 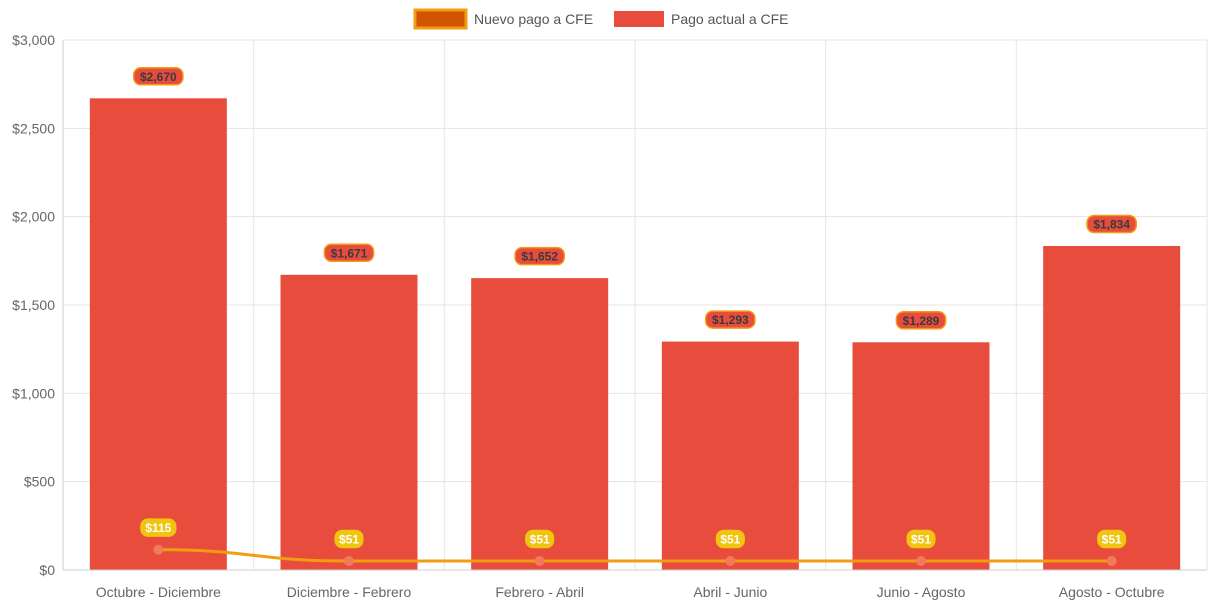 I want to click on y-tick-label: $2,500, so click(x=33, y=128).